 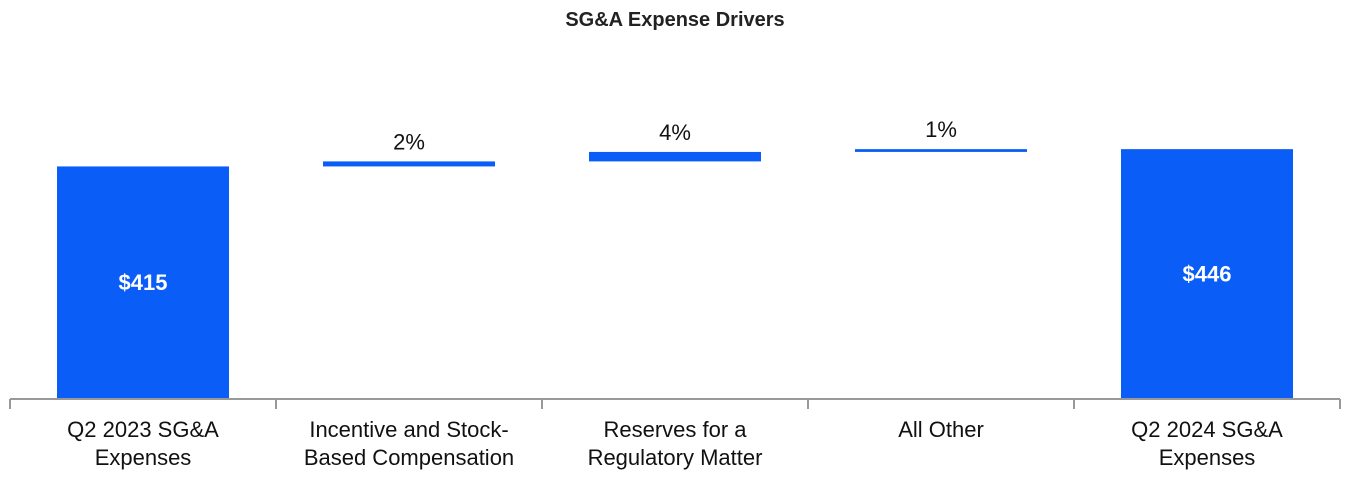 What do you see at coordinates (941, 429) in the screenshot?
I see `x-tick-label: All Other` at bounding box center [941, 429].